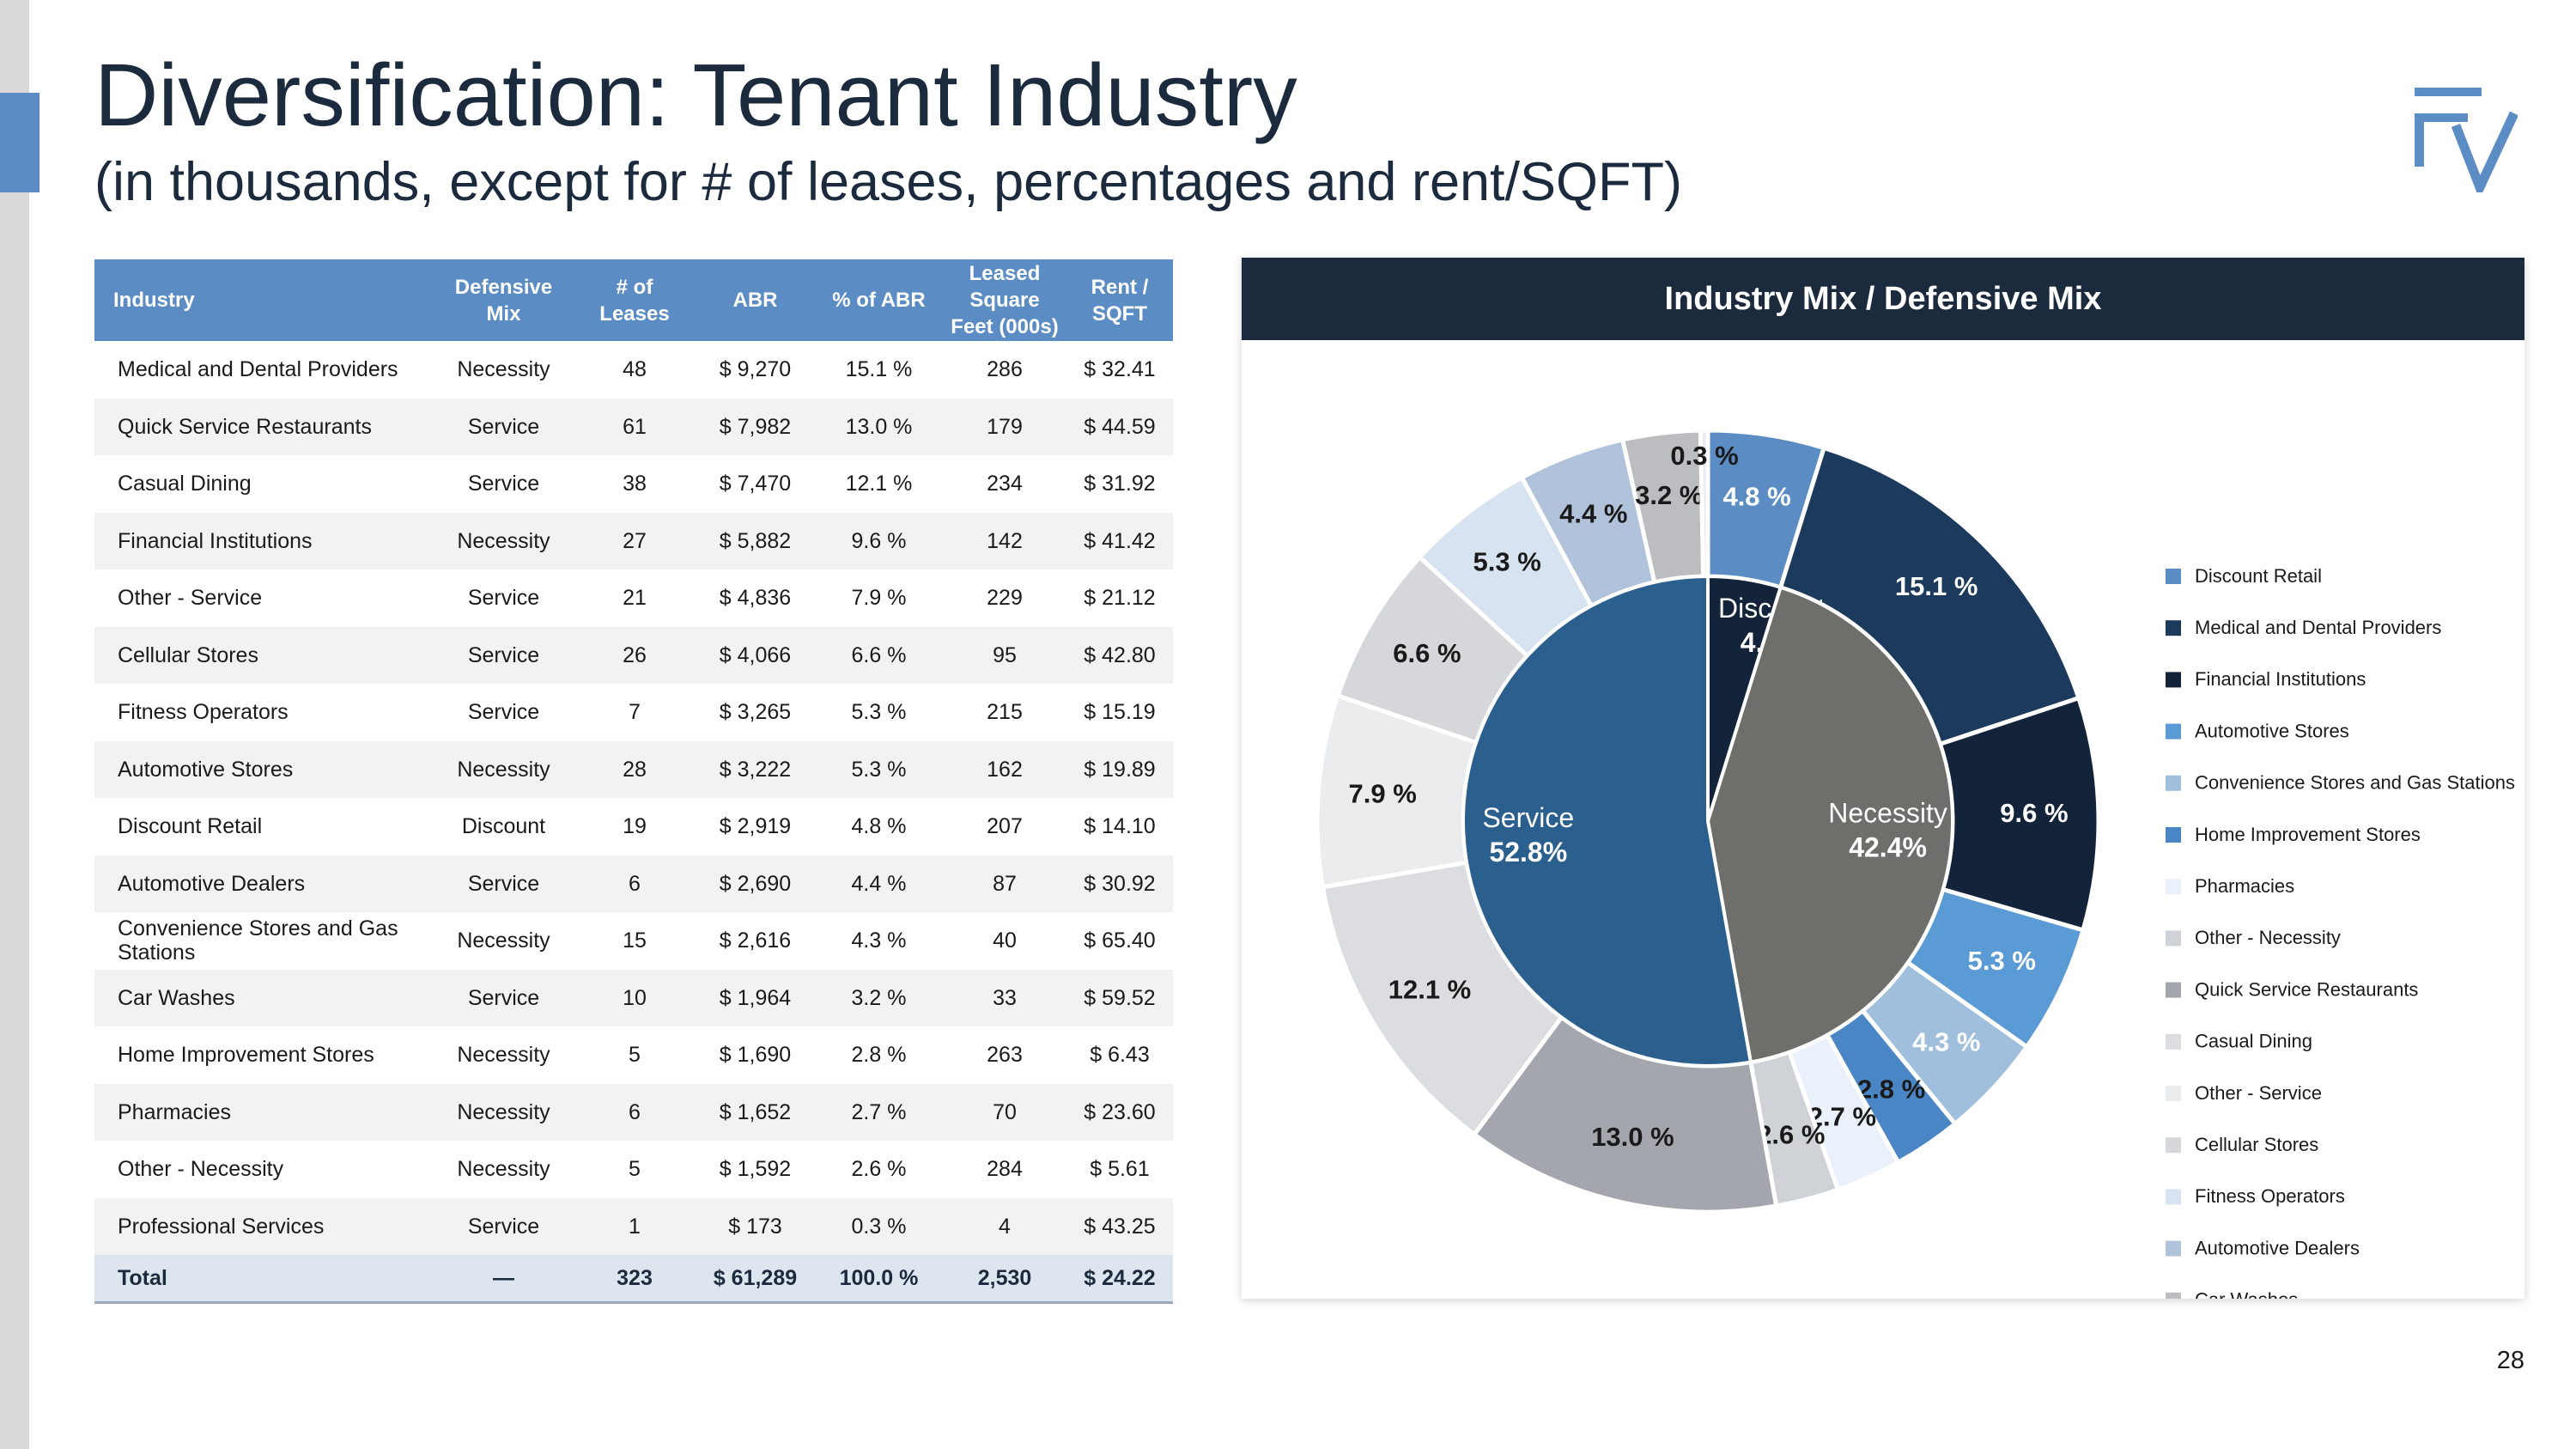 The image size is (2576, 1449). I want to click on outer-slice-label: 3.2 %, so click(1669, 495).